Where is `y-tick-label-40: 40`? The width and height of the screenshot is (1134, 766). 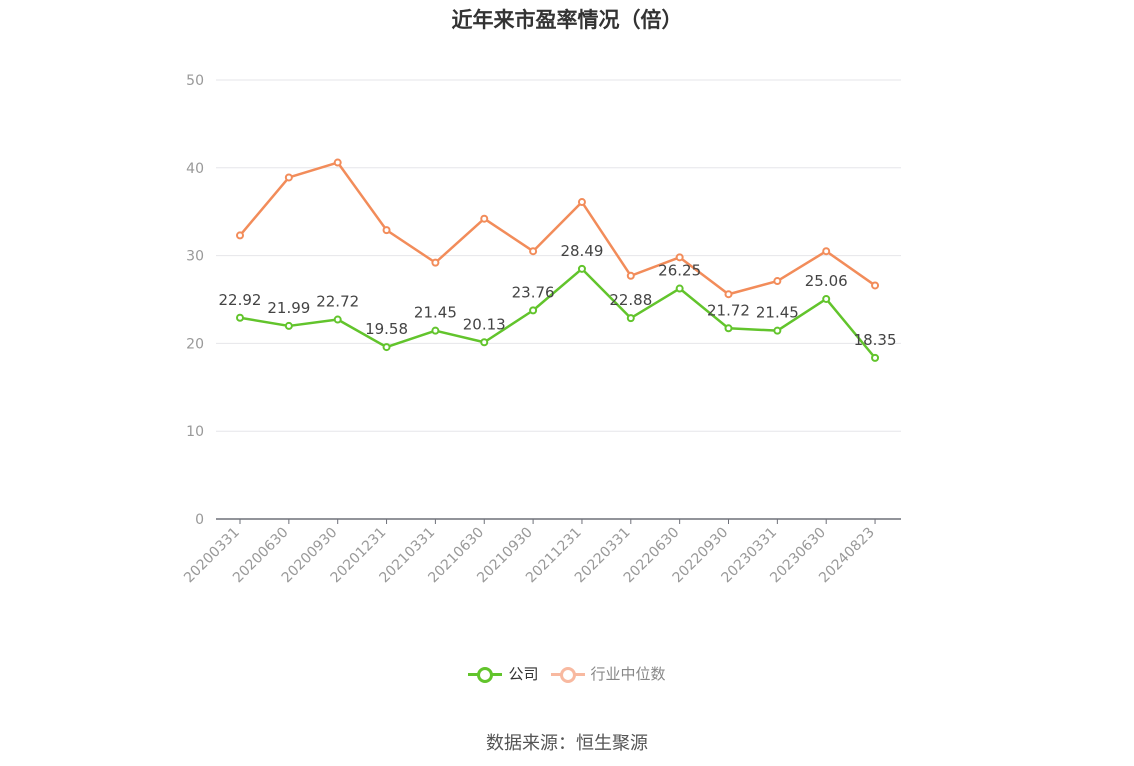 y-tick-label-40: 40 is located at coordinates (195, 169).